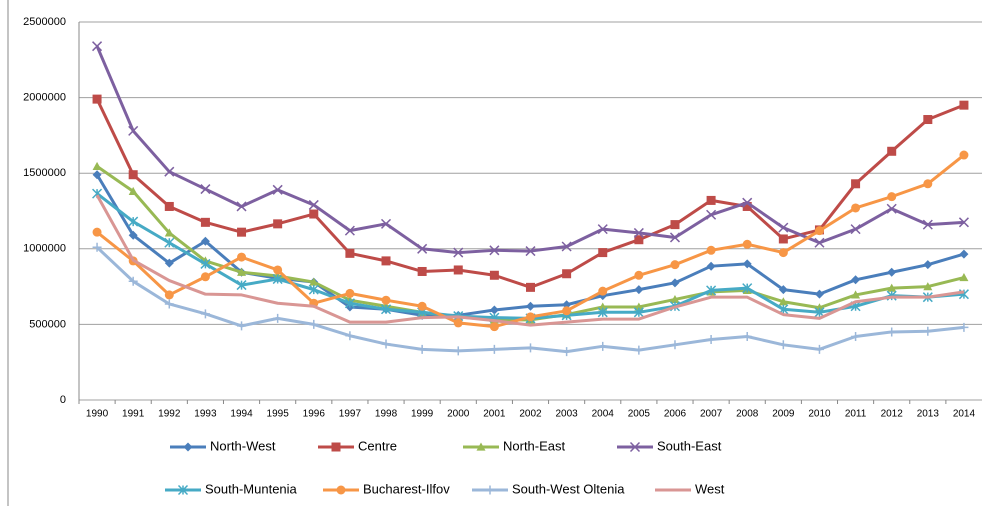 The image size is (984, 506). What do you see at coordinates (639, 414) in the screenshot?
I see `x-tick-label: 2005` at bounding box center [639, 414].